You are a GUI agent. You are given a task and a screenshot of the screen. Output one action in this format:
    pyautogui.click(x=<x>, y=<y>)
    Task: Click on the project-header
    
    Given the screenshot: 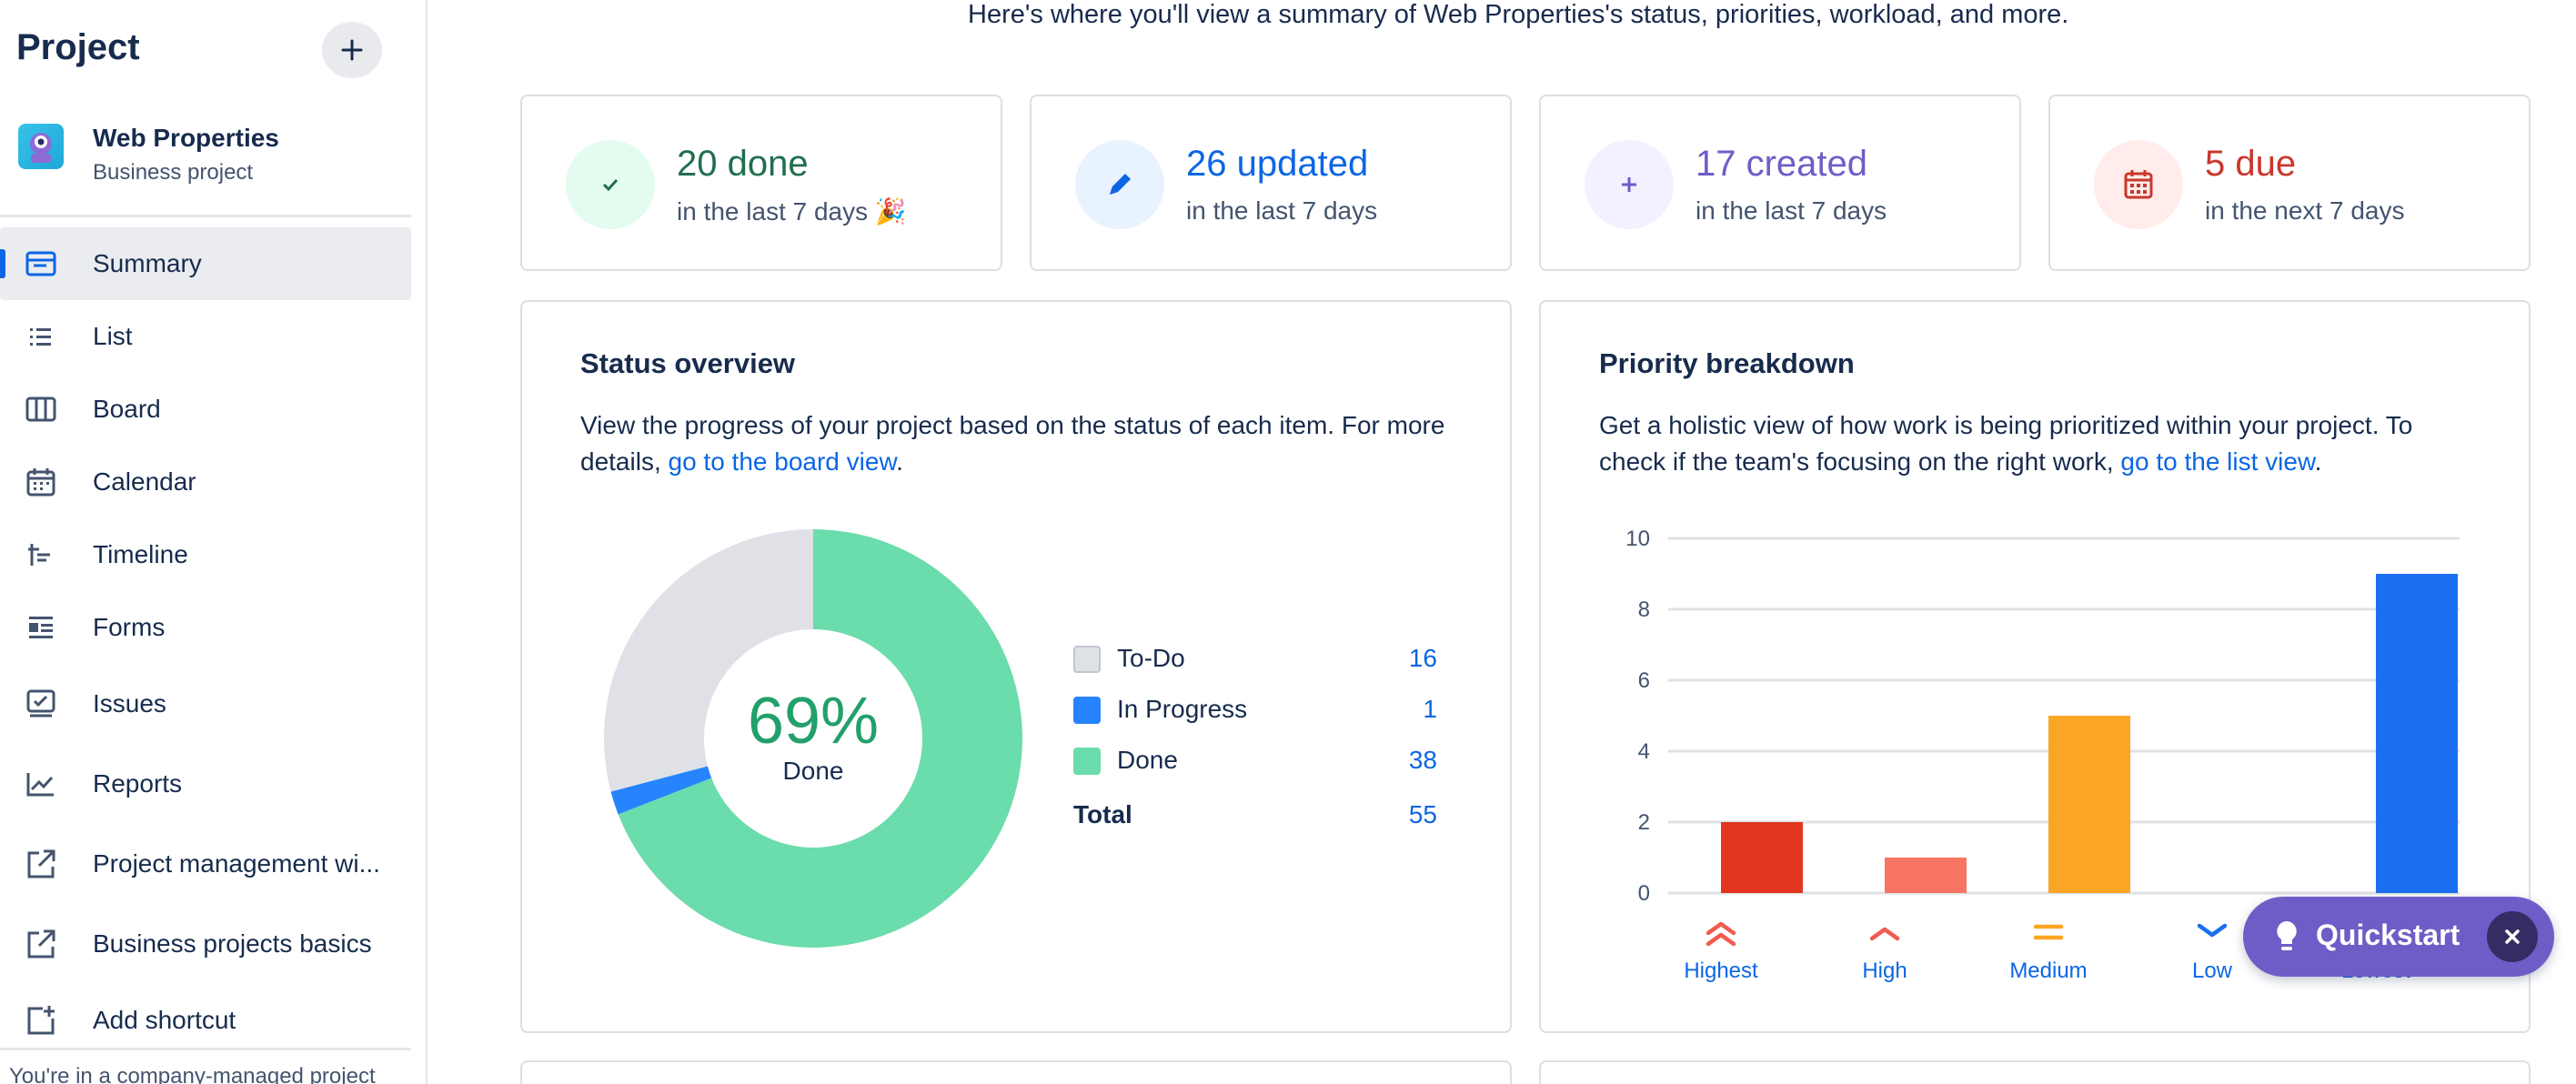 What is the action you would take?
    pyautogui.click(x=41, y=146)
    